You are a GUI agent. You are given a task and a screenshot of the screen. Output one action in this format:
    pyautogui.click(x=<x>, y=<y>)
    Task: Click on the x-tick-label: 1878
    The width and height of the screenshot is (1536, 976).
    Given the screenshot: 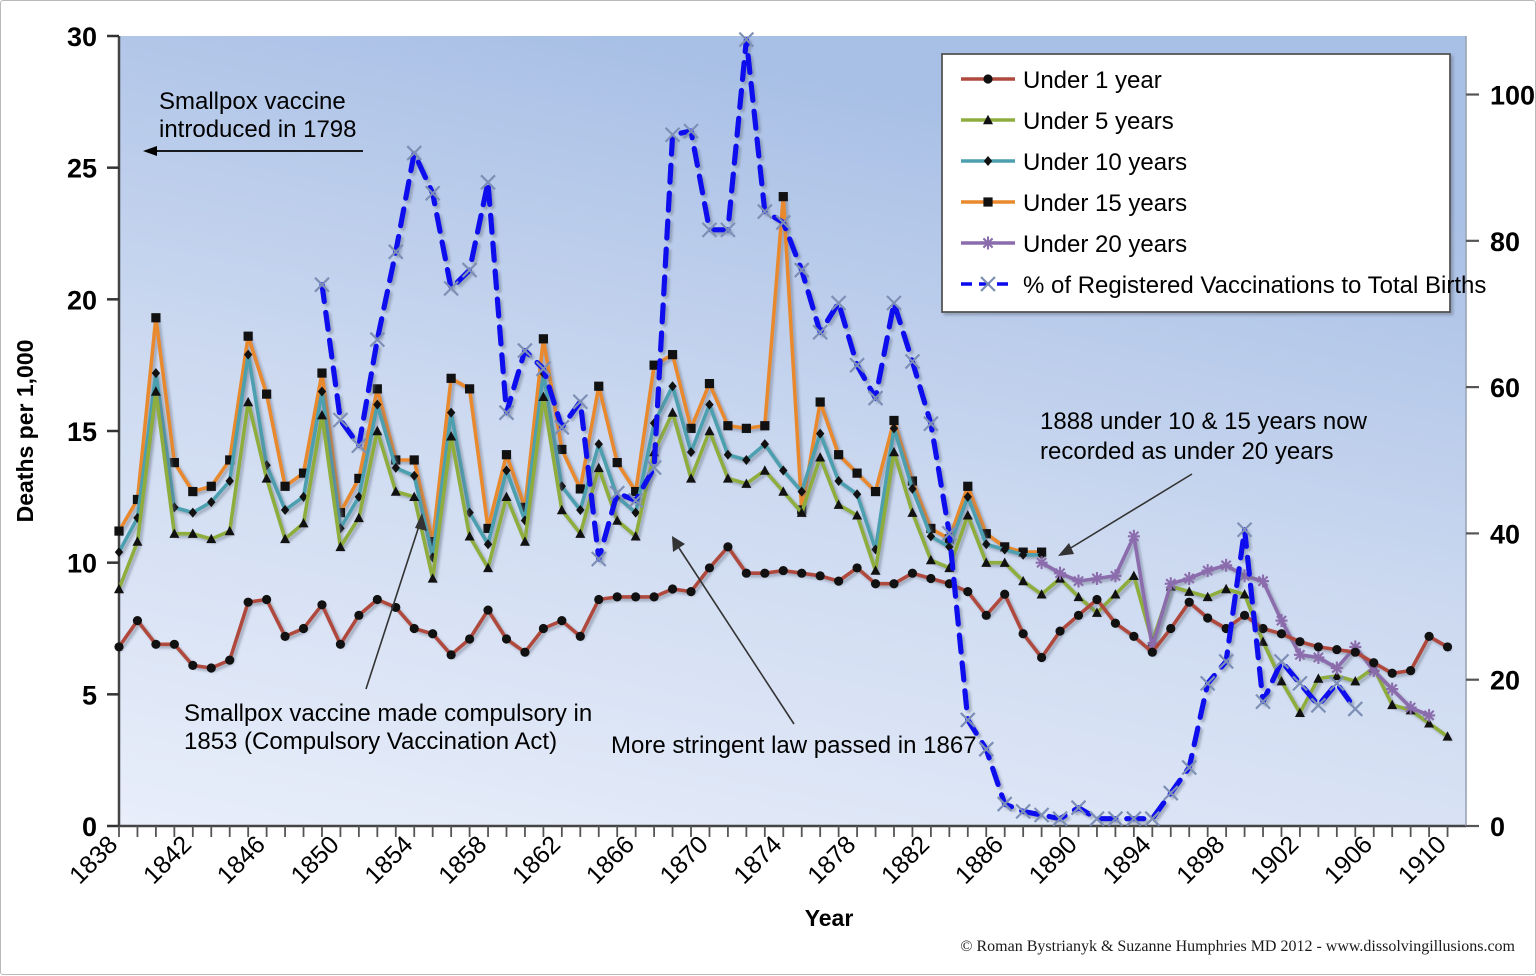 What is the action you would take?
    pyautogui.click(x=831, y=859)
    